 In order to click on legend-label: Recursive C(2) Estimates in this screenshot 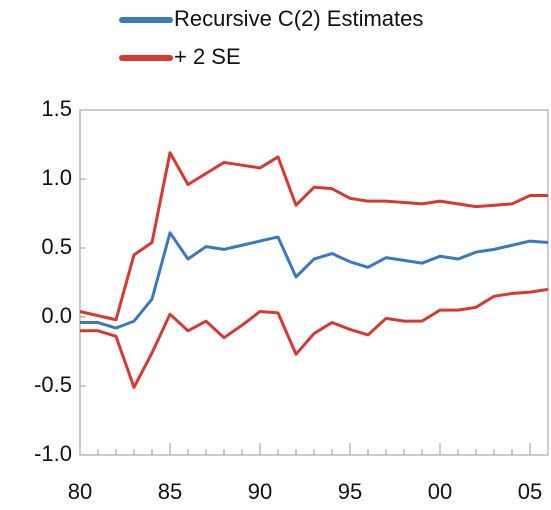, I will do `click(298, 18)`.